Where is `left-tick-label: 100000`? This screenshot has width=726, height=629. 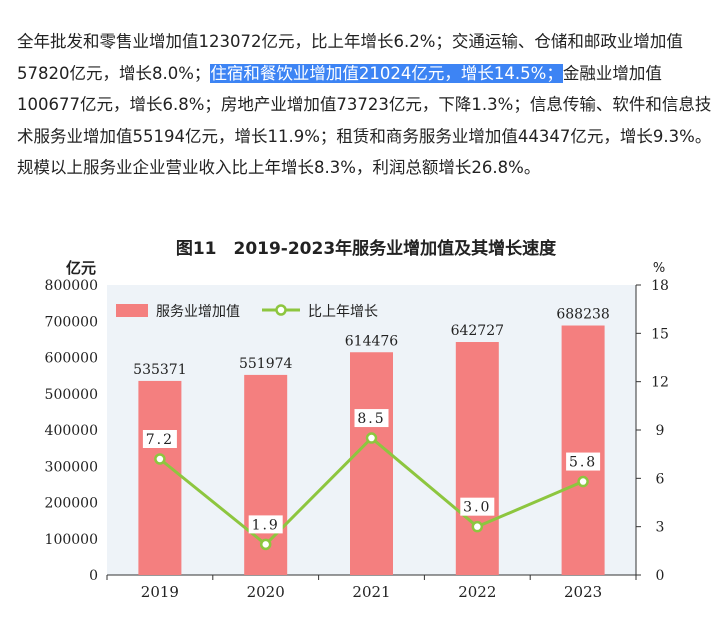
left-tick-label: 100000 is located at coordinates (71, 540).